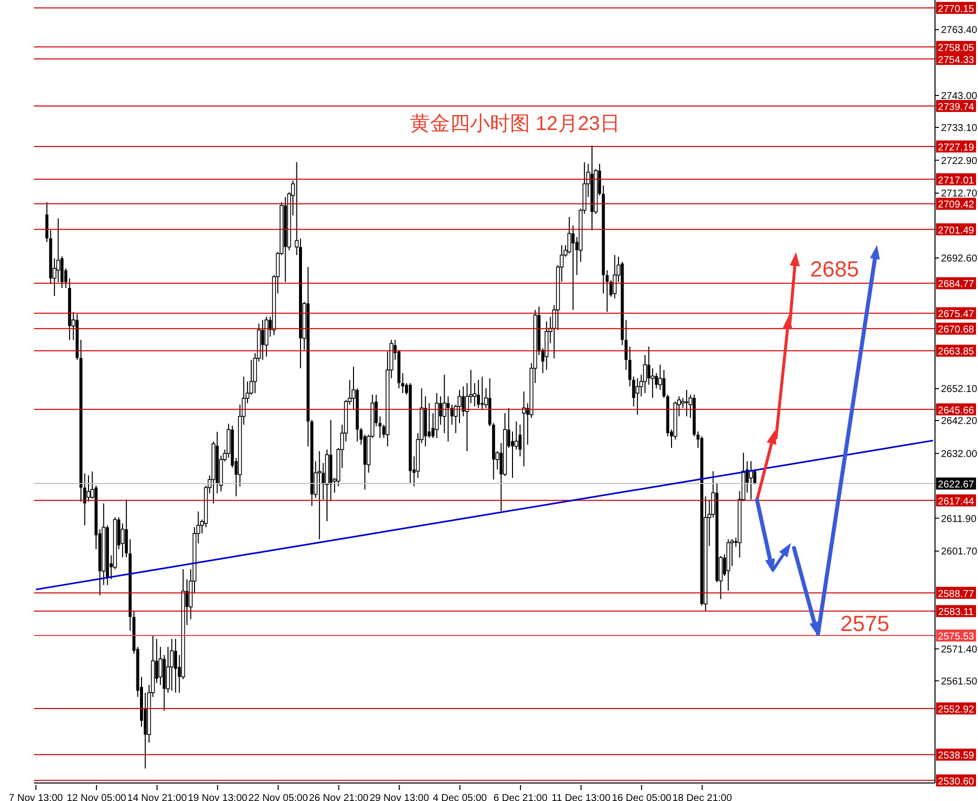  I want to click on ref-line-label: 2663.85, so click(956, 352).